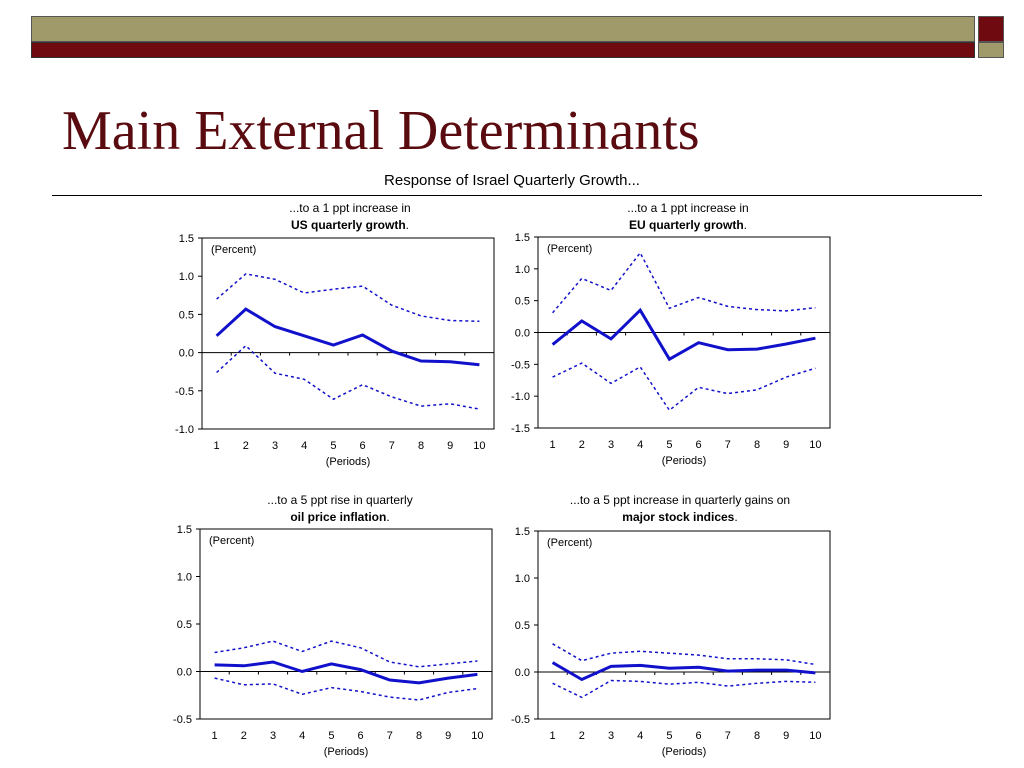 The image size is (1024, 768). What do you see at coordinates (669, 736) in the screenshot?
I see `panel-4-x-tick-label: 5` at bounding box center [669, 736].